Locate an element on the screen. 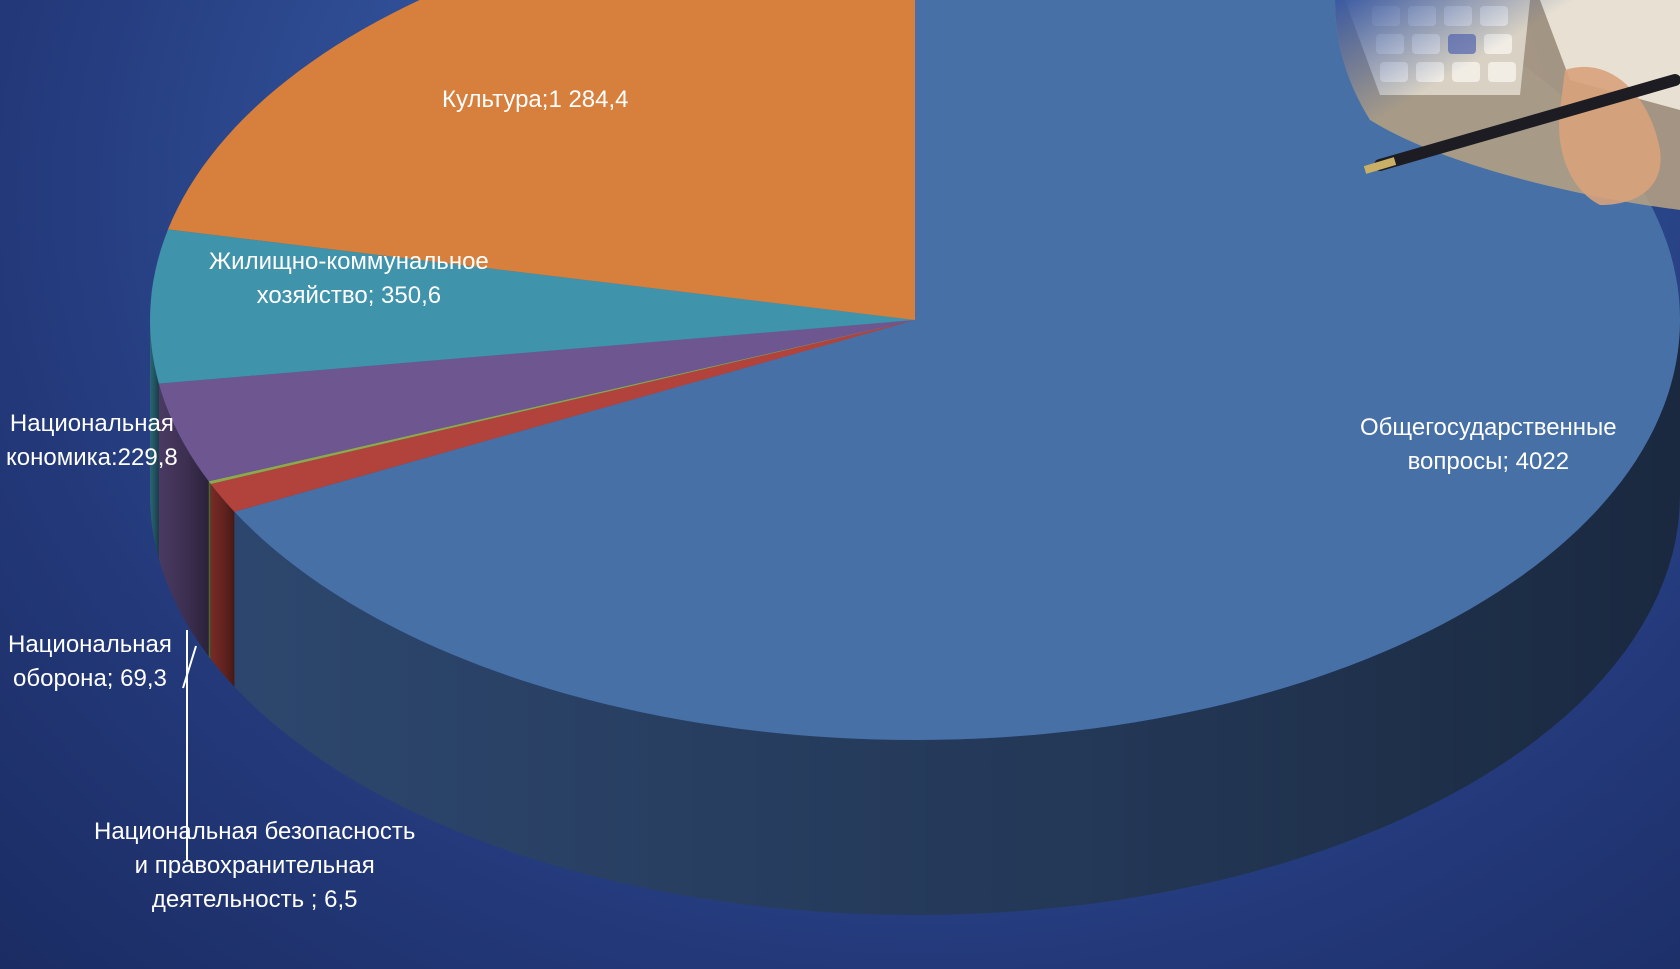 The width and height of the screenshot is (1680, 969). slice-label-line: оборона; 69,3 is located at coordinates (90, 678).